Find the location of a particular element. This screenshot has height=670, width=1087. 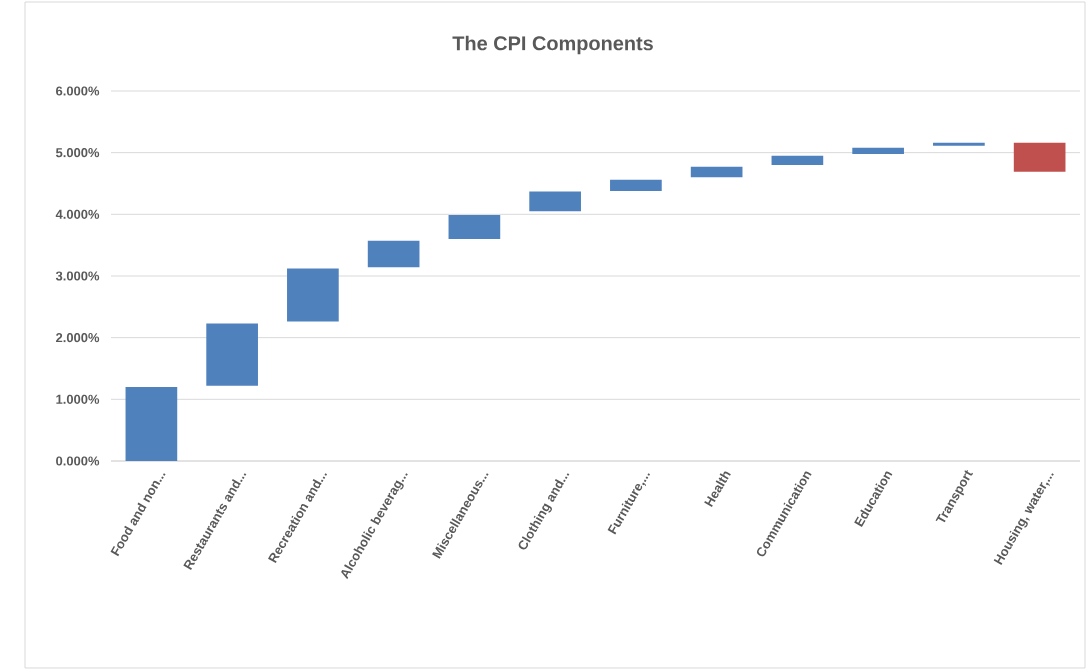

y-tick-label: 4.000% is located at coordinates (77, 214).